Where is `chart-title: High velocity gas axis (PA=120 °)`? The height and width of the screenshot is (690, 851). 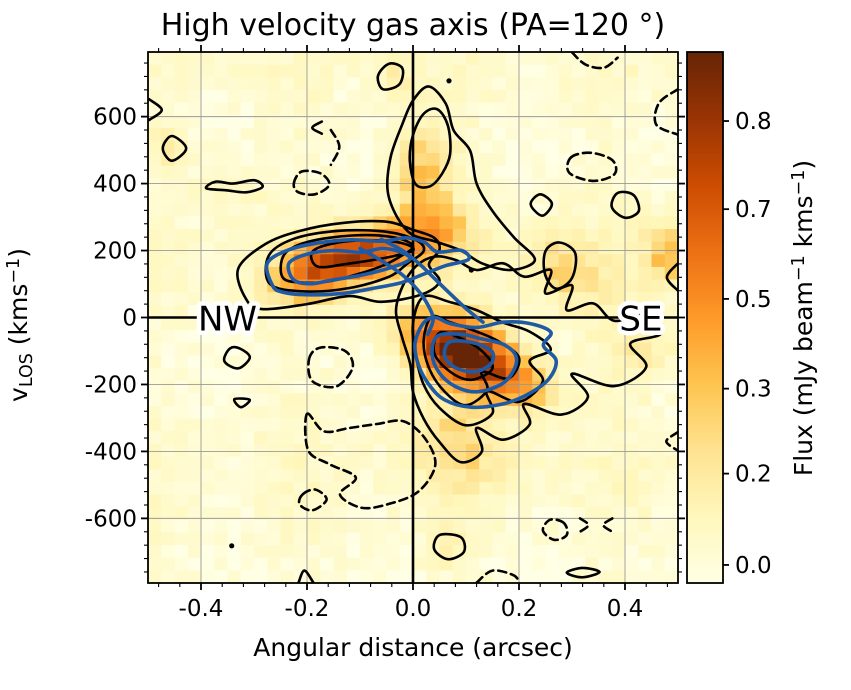
chart-title: High velocity gas axis (PA=120 °) is located at coordinates (413, 25).